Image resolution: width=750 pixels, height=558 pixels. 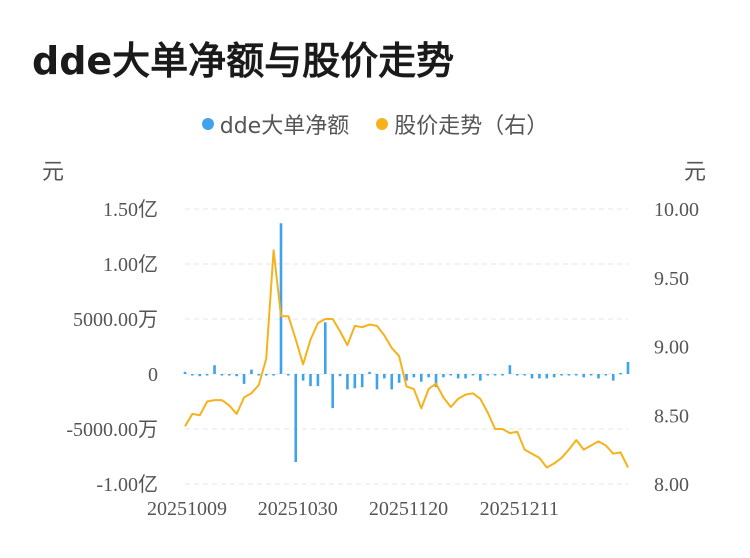 I want to click on legend-label-dde: dde大单净额, so click(x=284, y=126).